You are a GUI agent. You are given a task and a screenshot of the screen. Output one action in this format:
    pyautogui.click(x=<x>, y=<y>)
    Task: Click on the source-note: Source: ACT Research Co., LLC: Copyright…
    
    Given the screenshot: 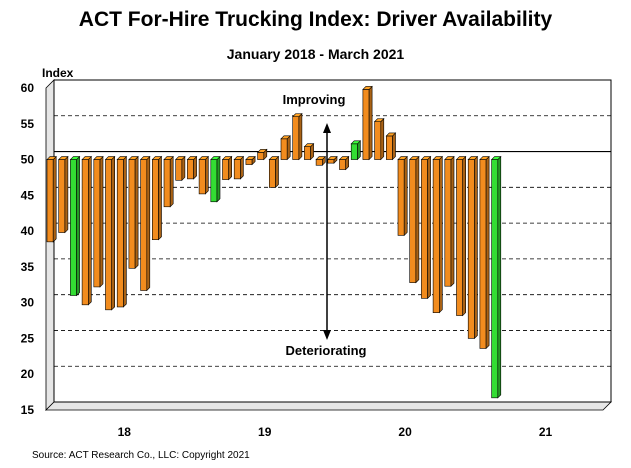 What is the action you would take?
    pyautogui.click(x=141, y=455)
    